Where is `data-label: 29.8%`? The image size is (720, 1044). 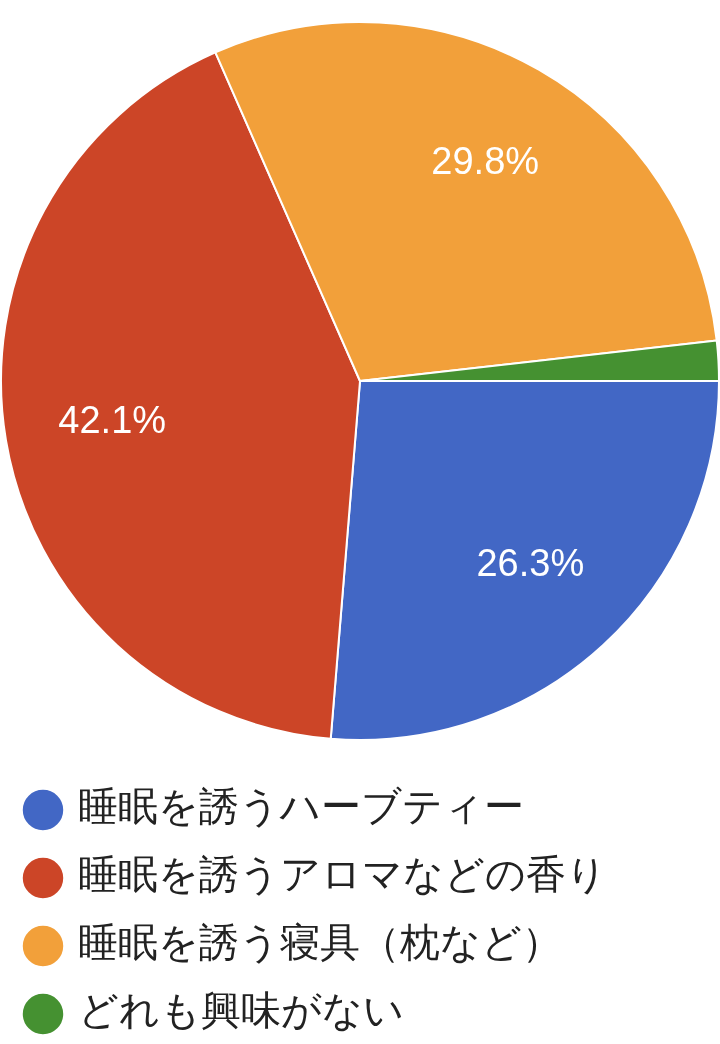 data-label: 29.8% is located at coordinates (485, 160).